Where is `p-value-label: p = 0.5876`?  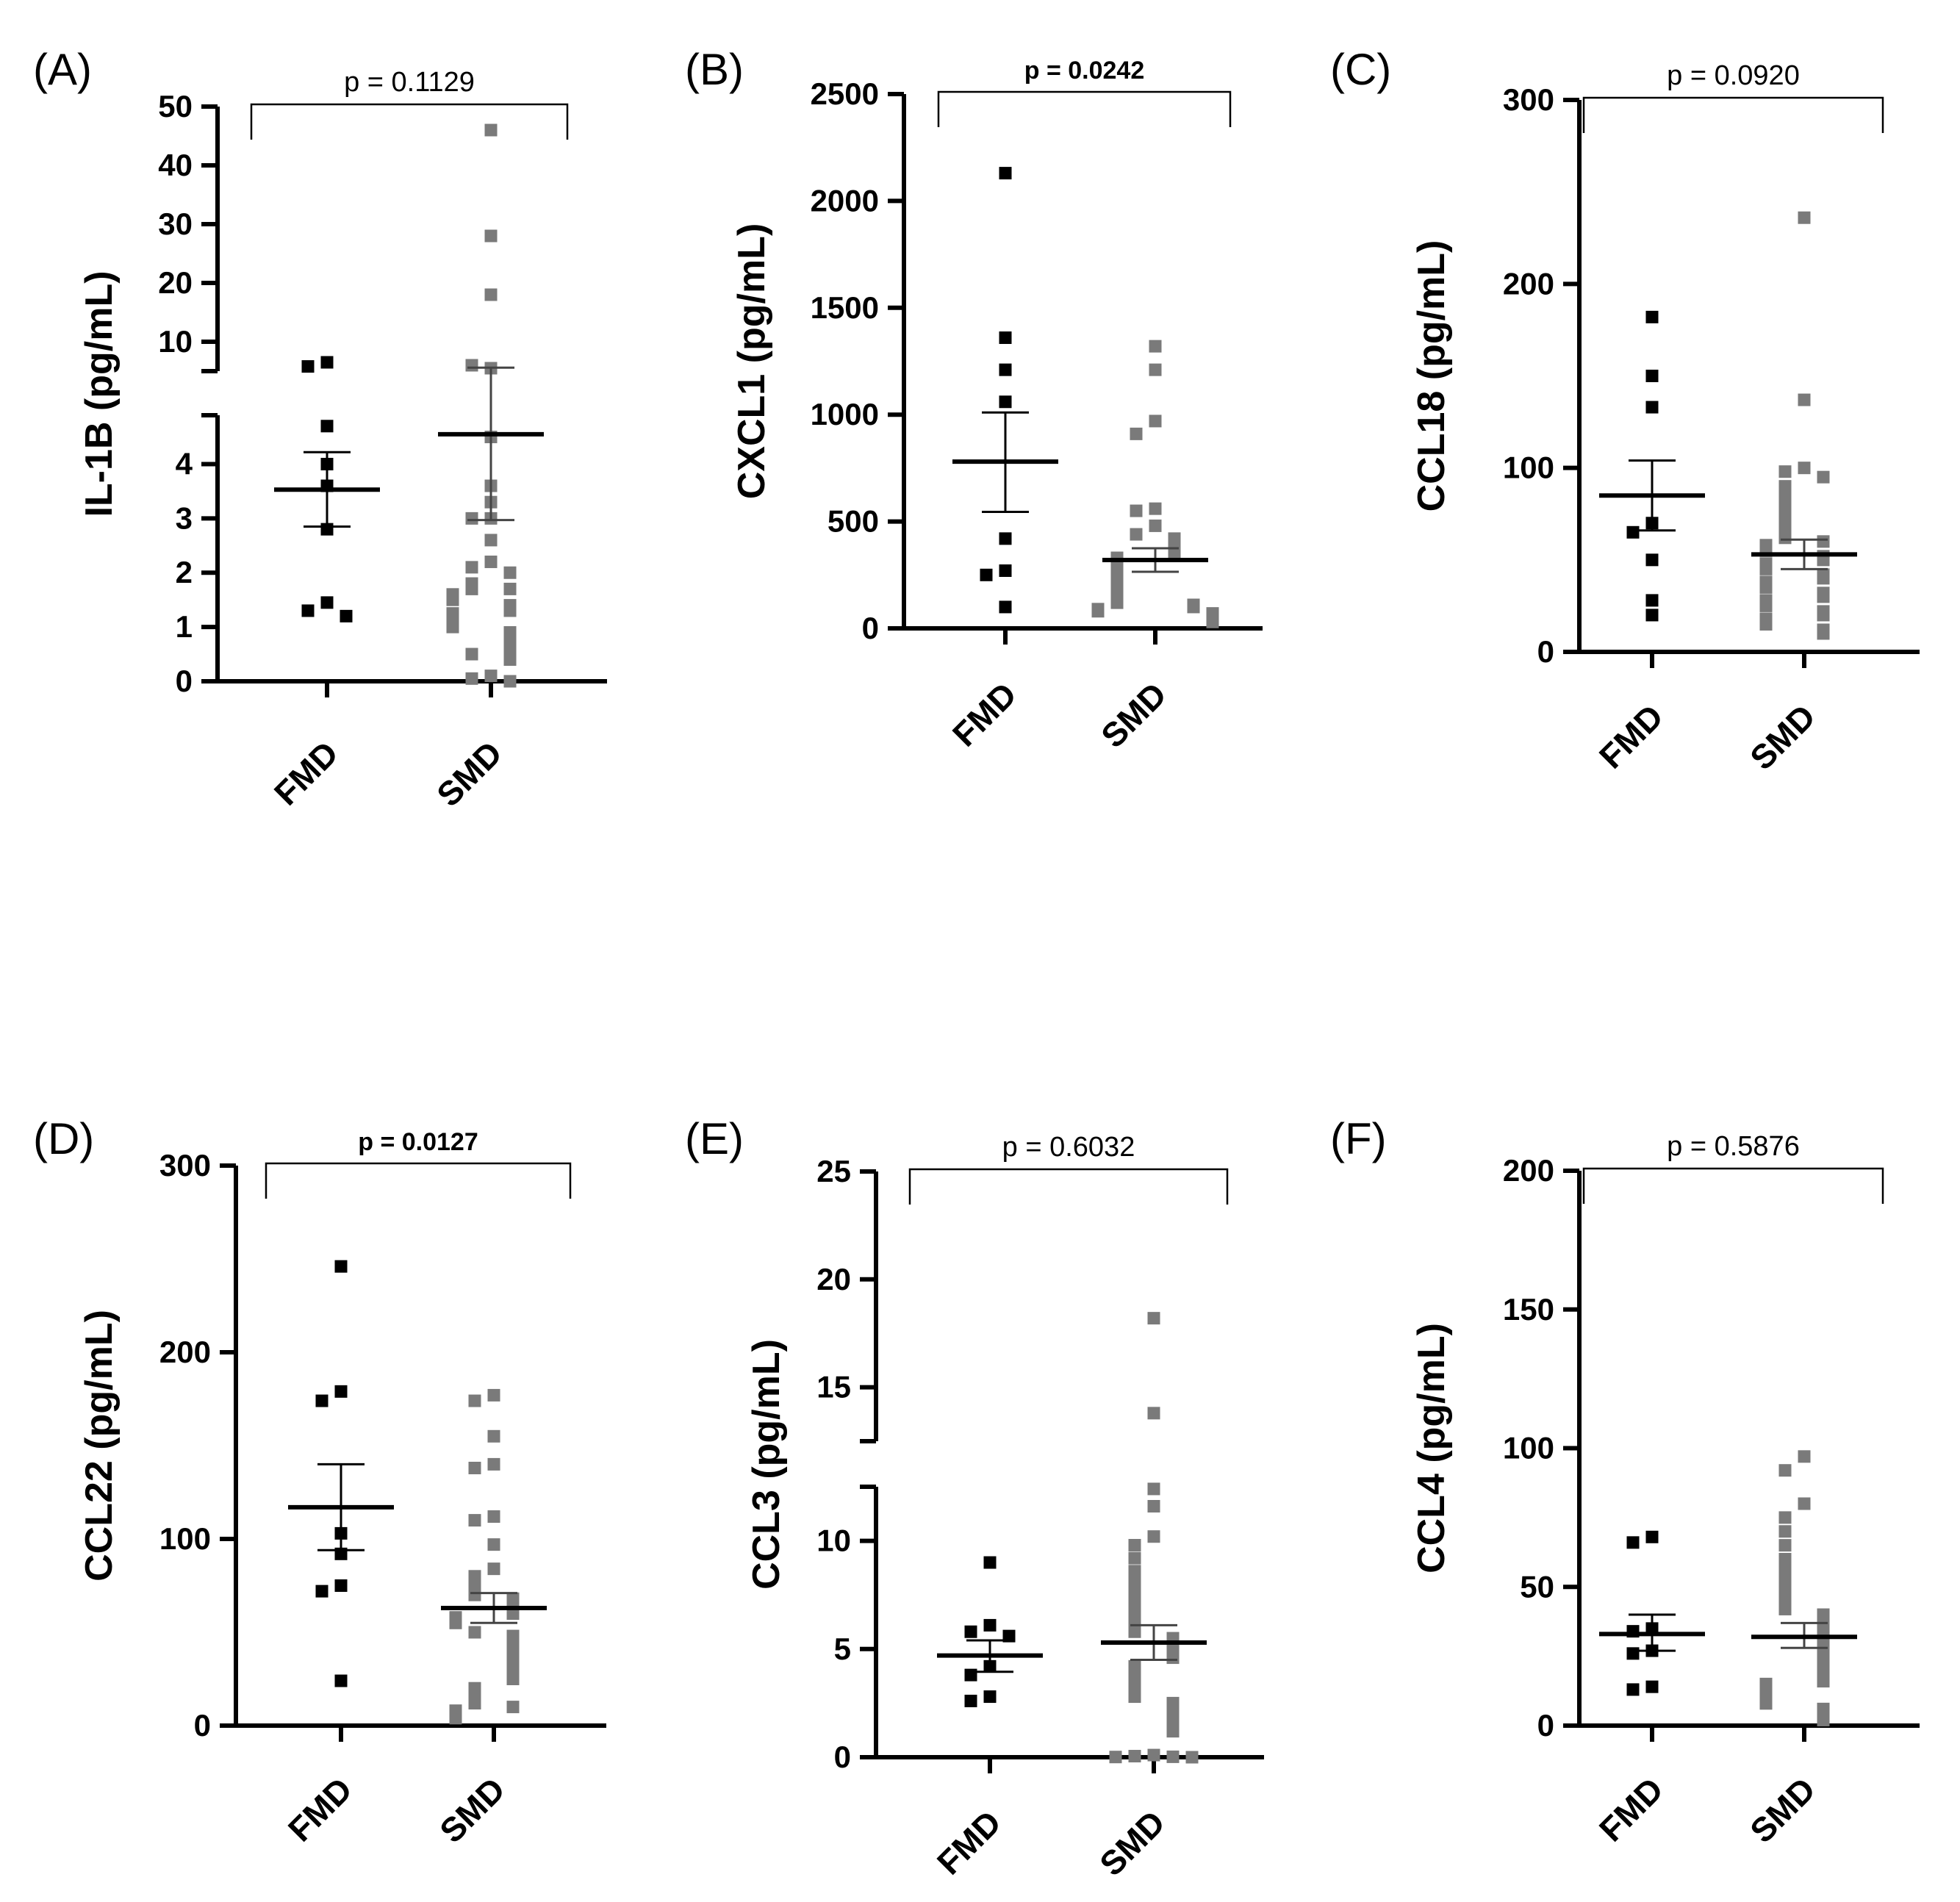 p-value-label: p = 0.5876 is located at coordinates (1734, 1146).